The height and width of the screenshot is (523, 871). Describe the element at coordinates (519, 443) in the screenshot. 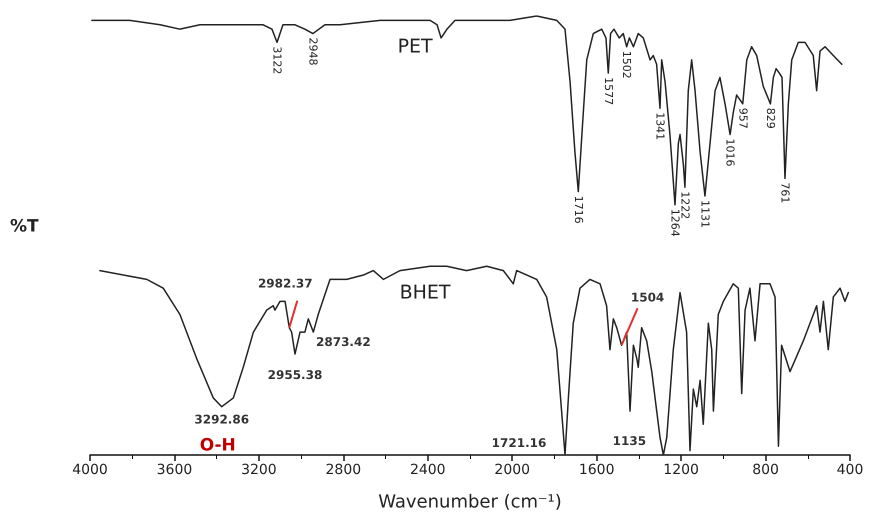

I see `annotation: 1721.16` at that location.